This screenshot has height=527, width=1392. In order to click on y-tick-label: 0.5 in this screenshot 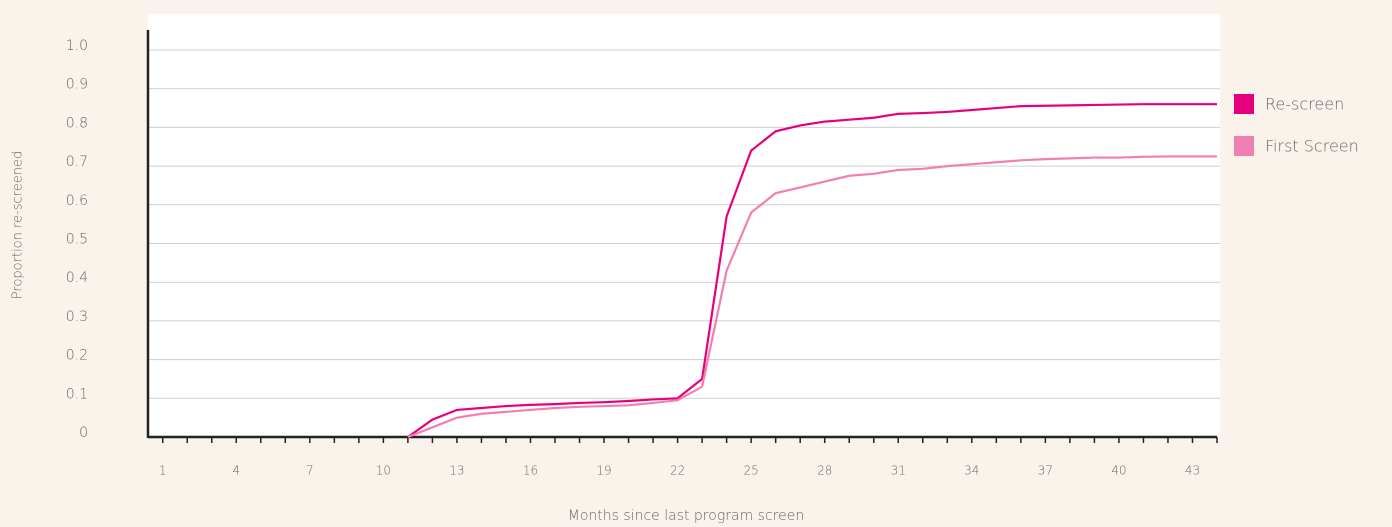, I will do `click(77, 240)`.